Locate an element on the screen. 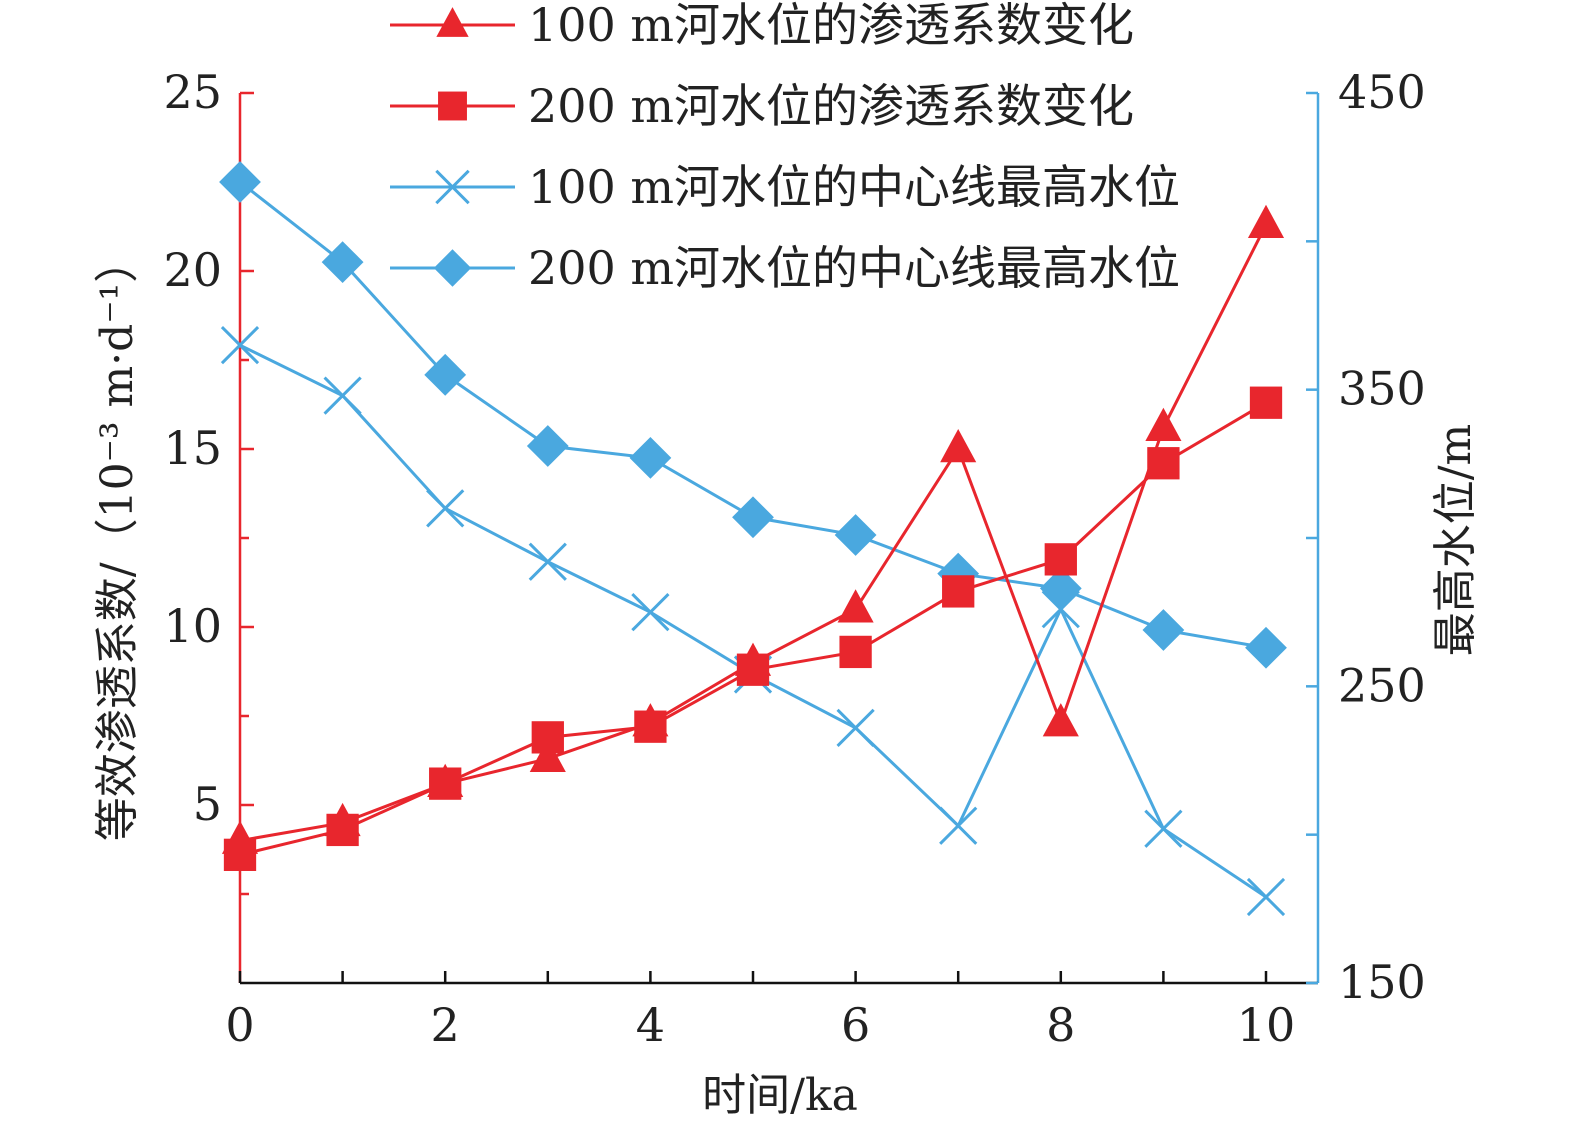  right-y-tick-label: 150 is located at coordinates (1382, 982).